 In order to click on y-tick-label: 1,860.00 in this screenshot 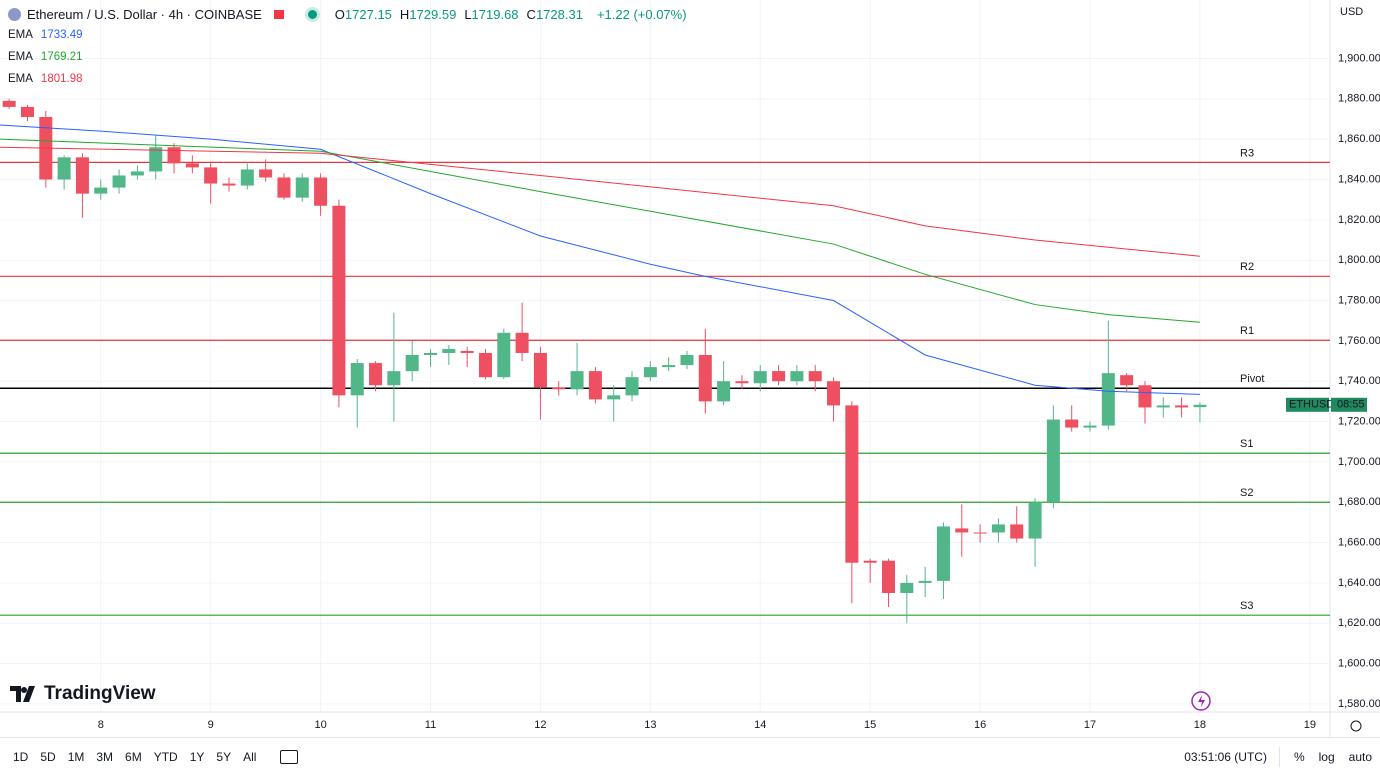, I will do `click(1359, 139)`.